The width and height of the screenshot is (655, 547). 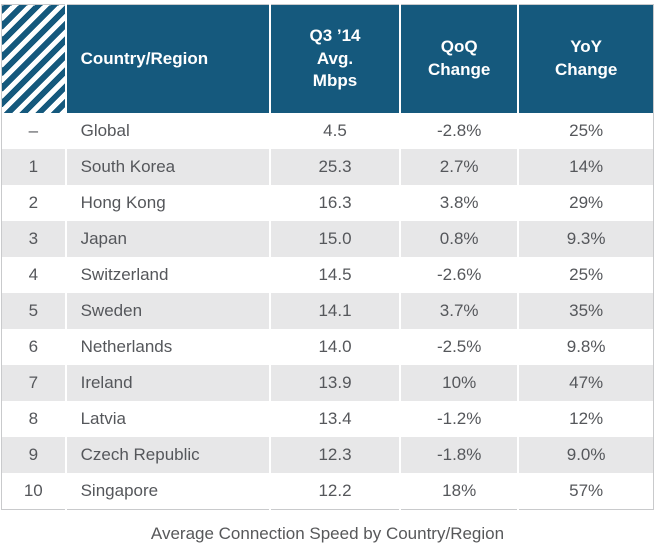 I want to click on country-cell: Latvia, so click(x=167, y=419).